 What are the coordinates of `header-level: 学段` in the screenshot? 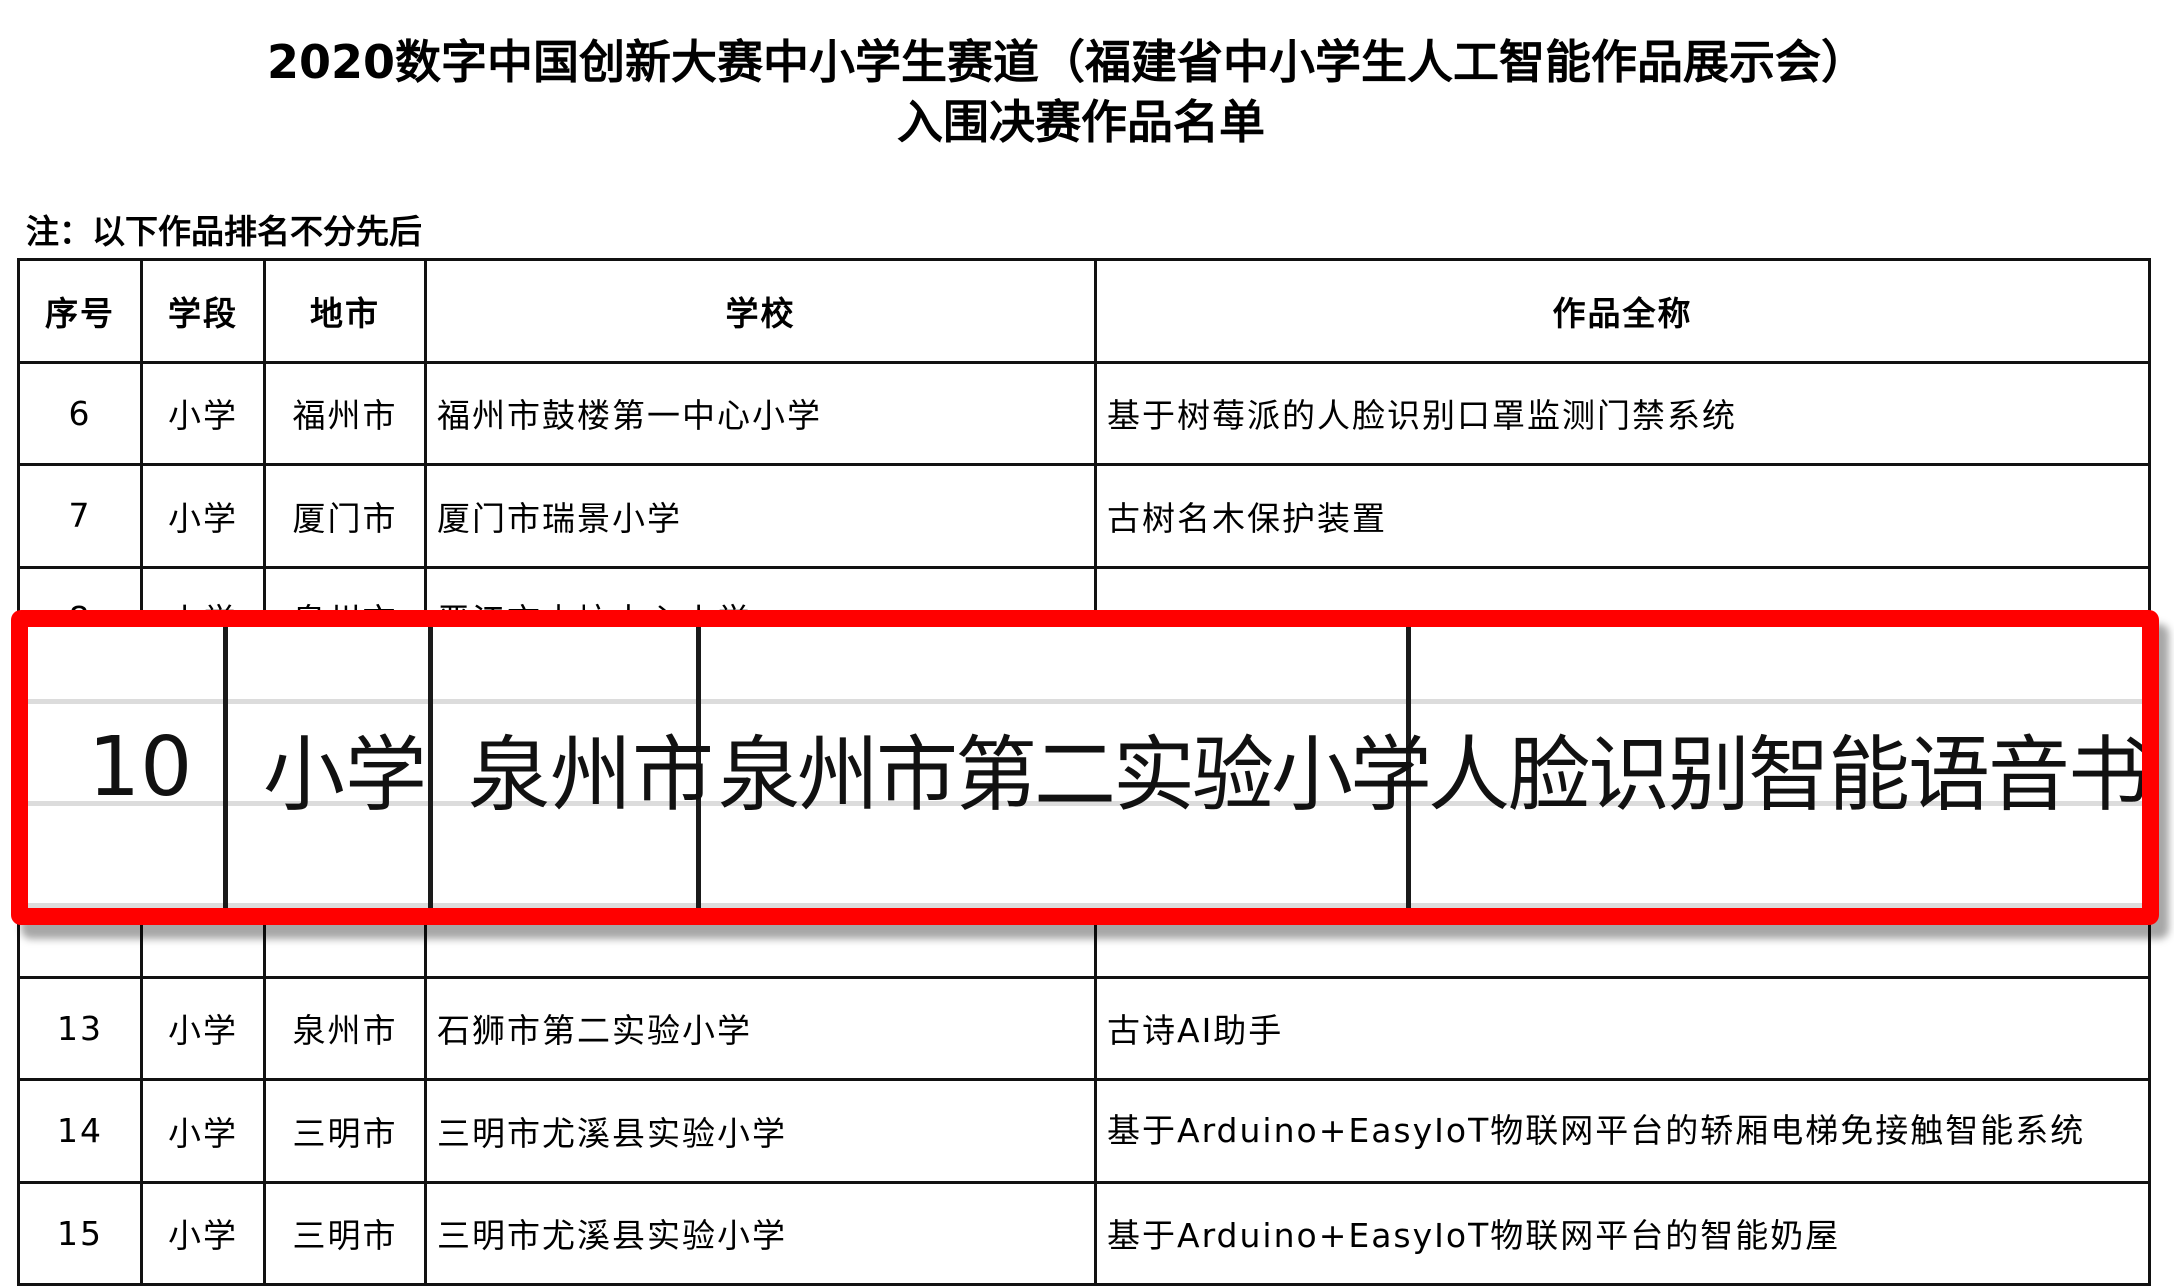 It's located at (203, 311).